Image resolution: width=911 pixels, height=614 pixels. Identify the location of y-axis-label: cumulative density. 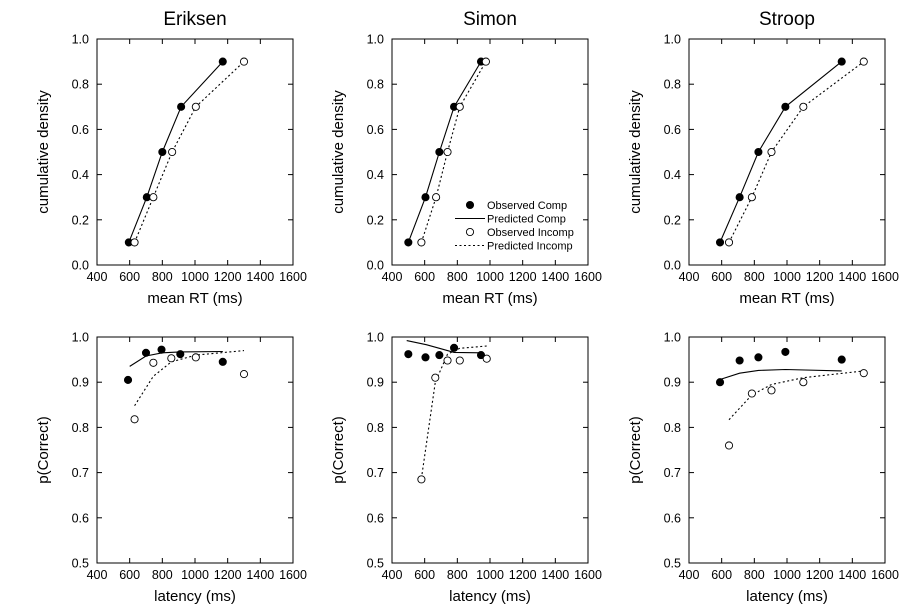
(338, 152).